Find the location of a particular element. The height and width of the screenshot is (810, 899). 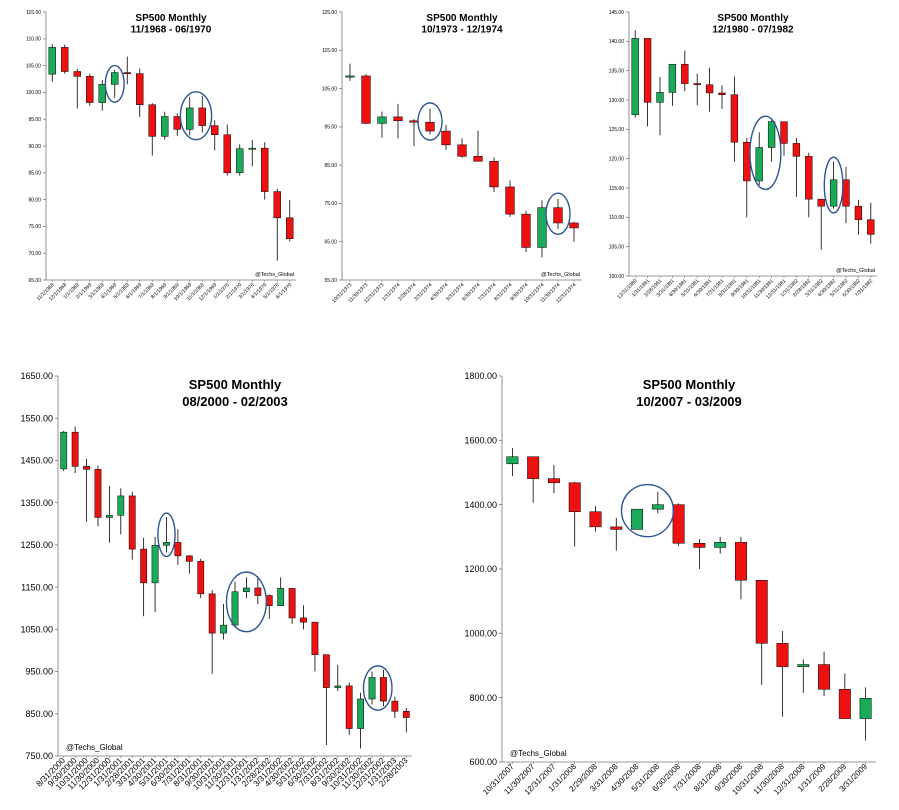

chart-subtitle: 10/2007 - 03/2009 is located at coordinates (689, 401).